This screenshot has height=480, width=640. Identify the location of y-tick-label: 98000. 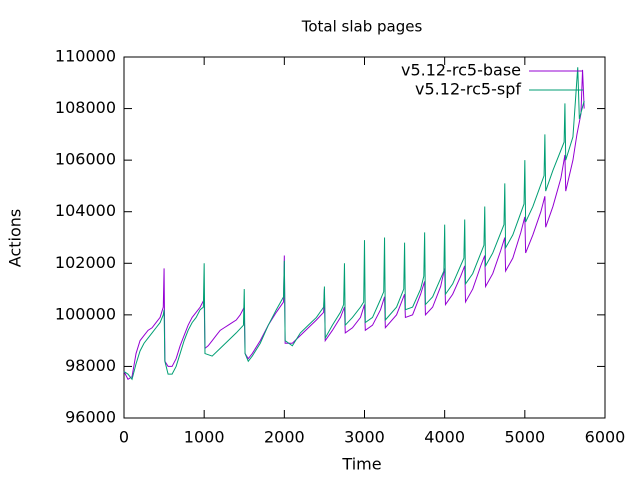
(90, 365).